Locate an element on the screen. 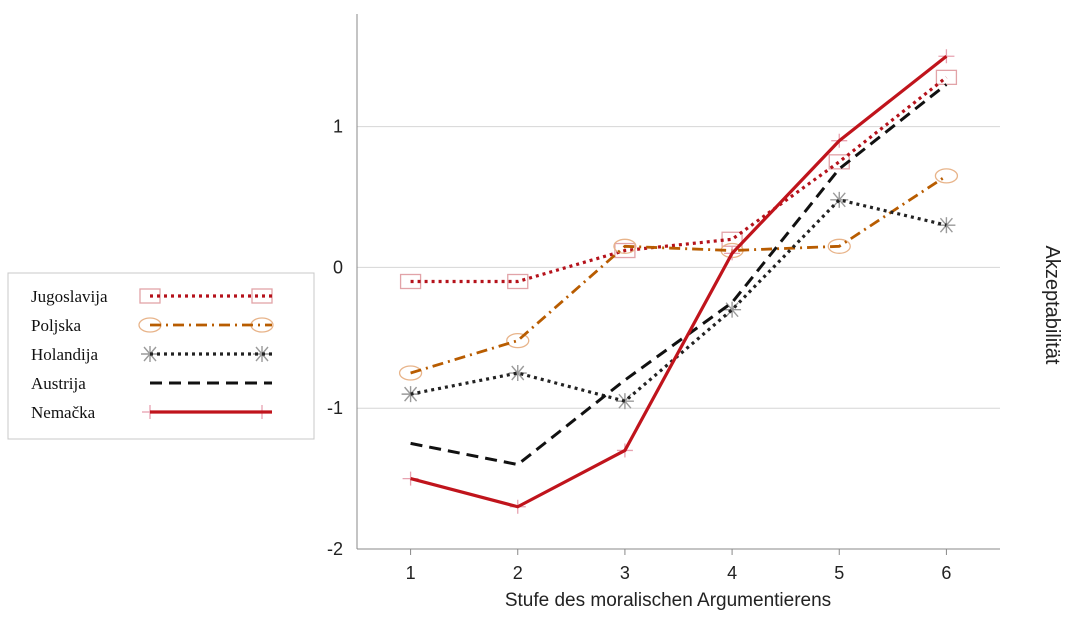 The height and width of the screenshot is (619, 1073). x-tick-labels: 1 2 3 4 5 6 is located at coordinates (678, 566).